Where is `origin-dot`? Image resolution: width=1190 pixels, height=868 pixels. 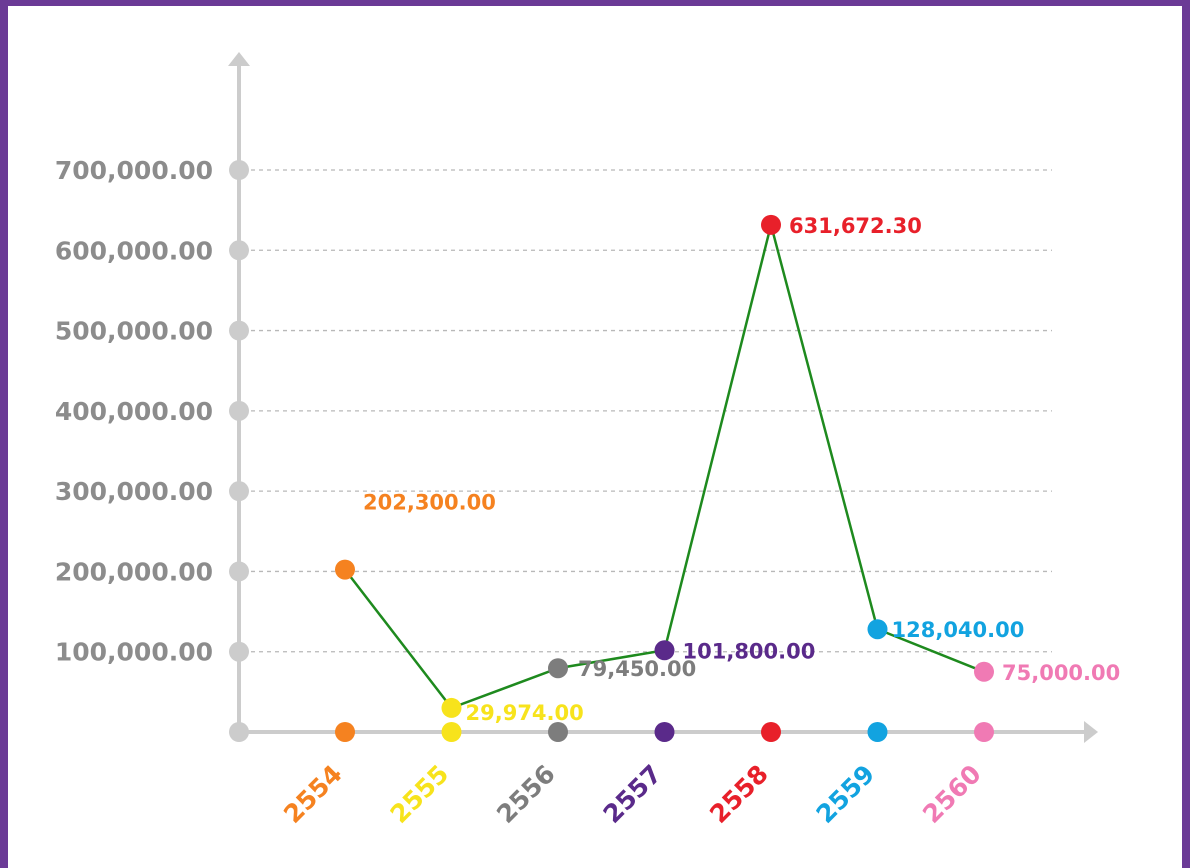
origin-dot is located at coordinates (239, 732).